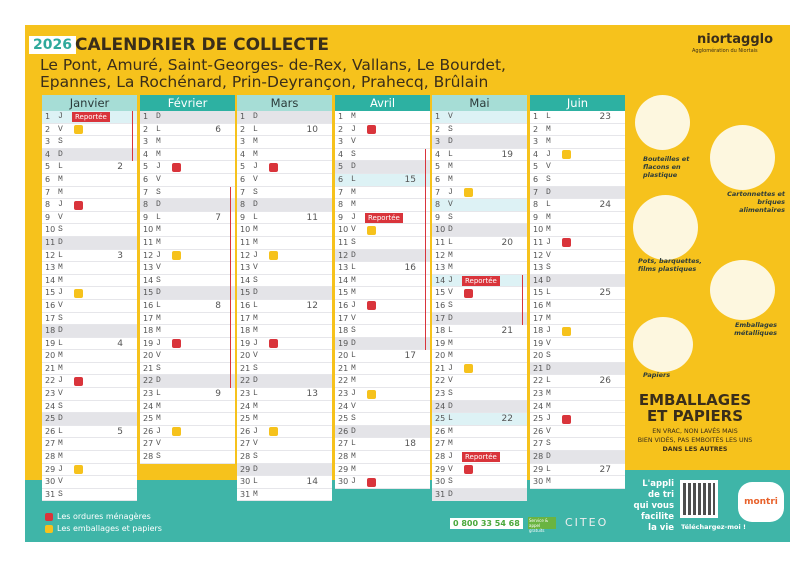 The width and height of the screenshot is (800, 565). I want to click on day-row: 27 18, so click(382, 445).